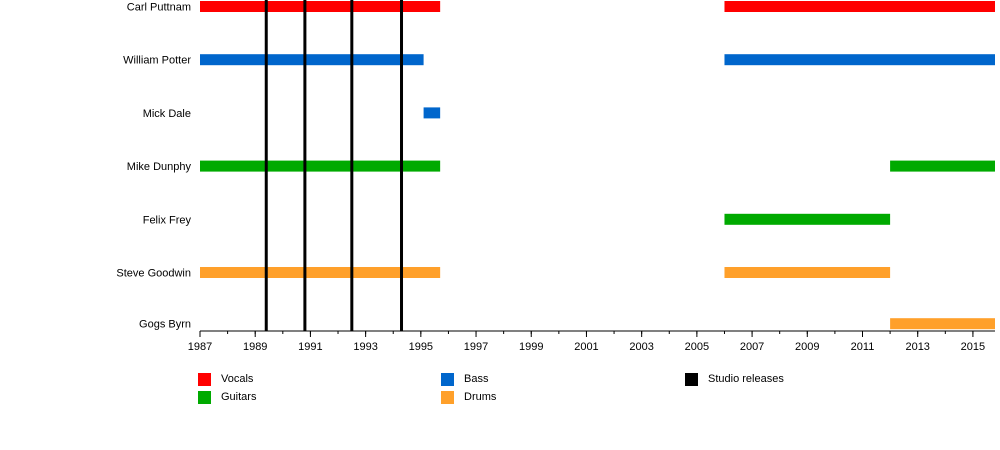 The width and height of the screenshot is (1000, 450). I want to click on legend-item-vocals: Vocals, so click(225, 379).